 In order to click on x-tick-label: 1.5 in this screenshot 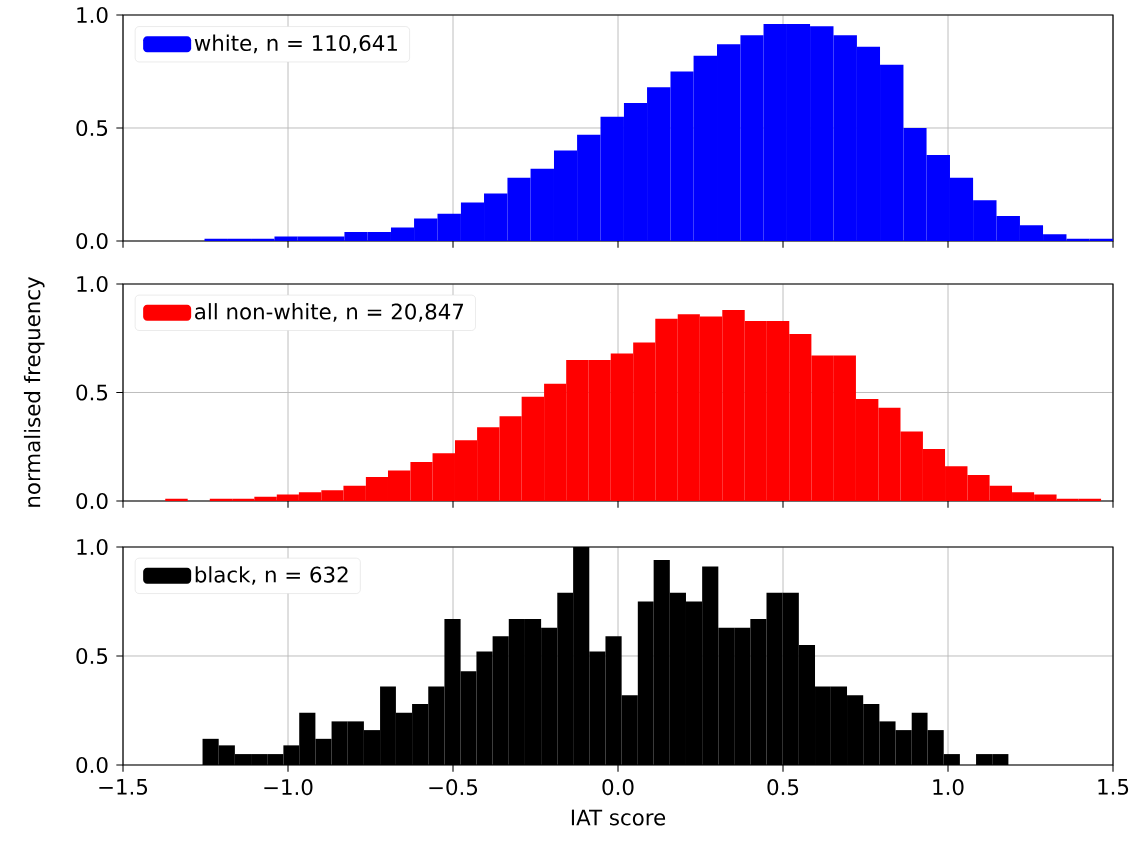, I will do `click(1113, 787)`.